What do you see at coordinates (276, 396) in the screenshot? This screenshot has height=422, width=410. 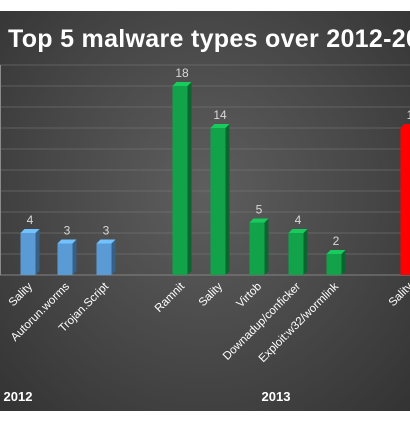 I see `group-label: 2013` at bounding box center [276, 396].